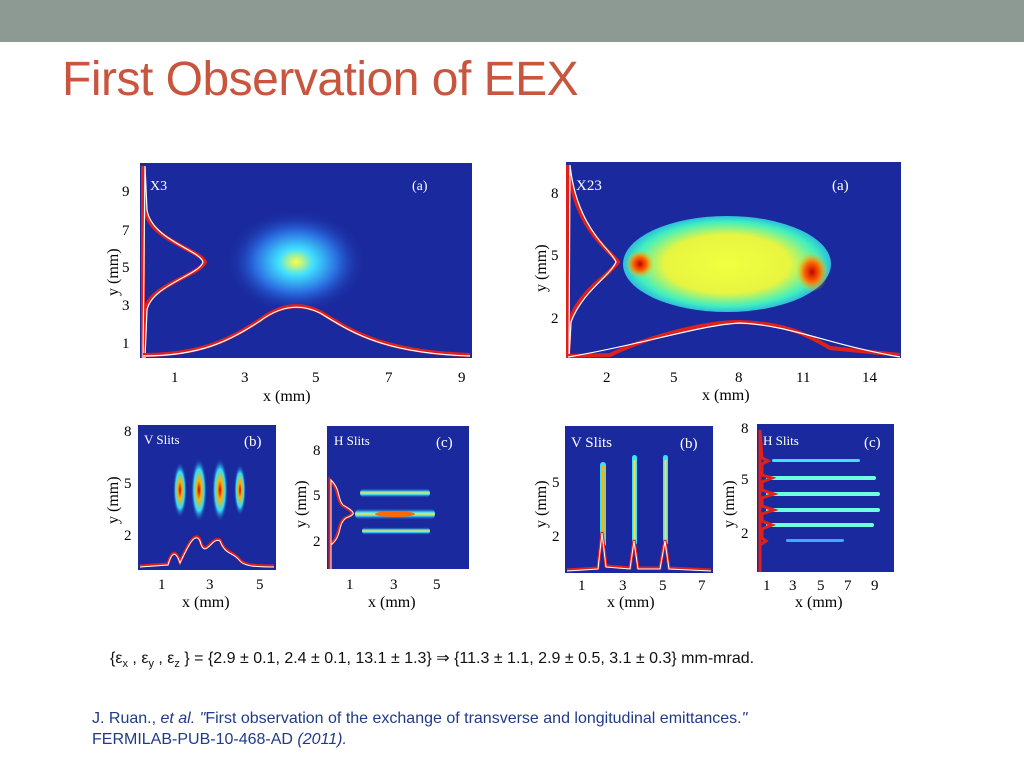  Describe the element at coordinates (642, 586) in the screenshot. I see `x-ticks: 1 3 5 7` at that location.